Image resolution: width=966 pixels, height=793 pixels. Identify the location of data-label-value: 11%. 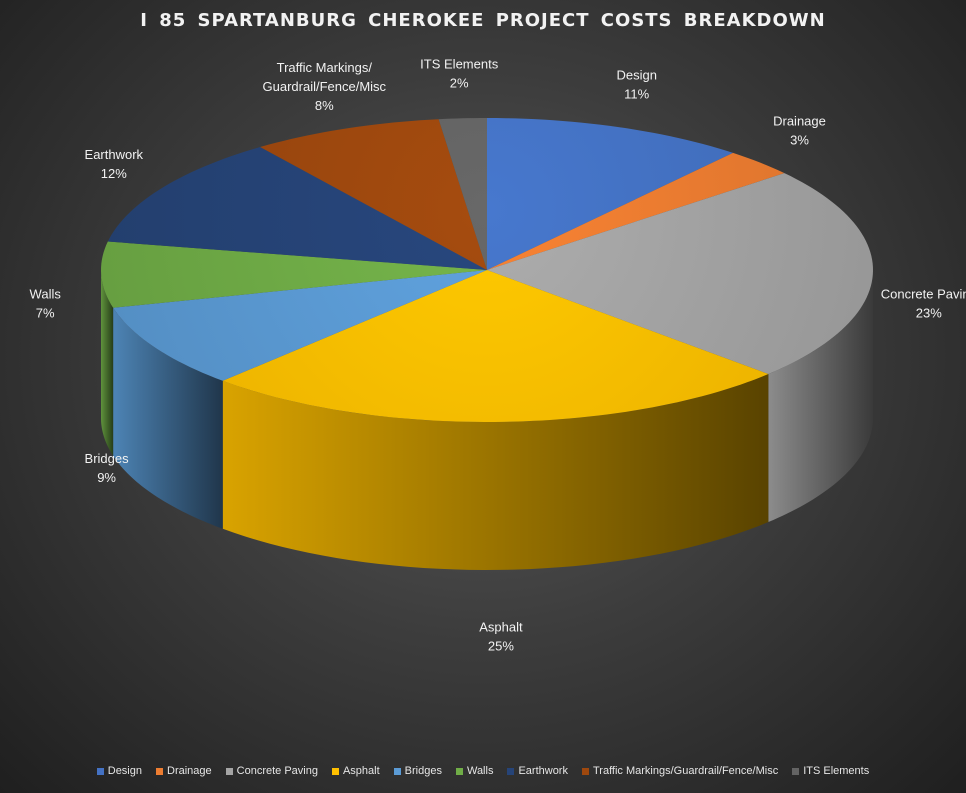
(636, 94).